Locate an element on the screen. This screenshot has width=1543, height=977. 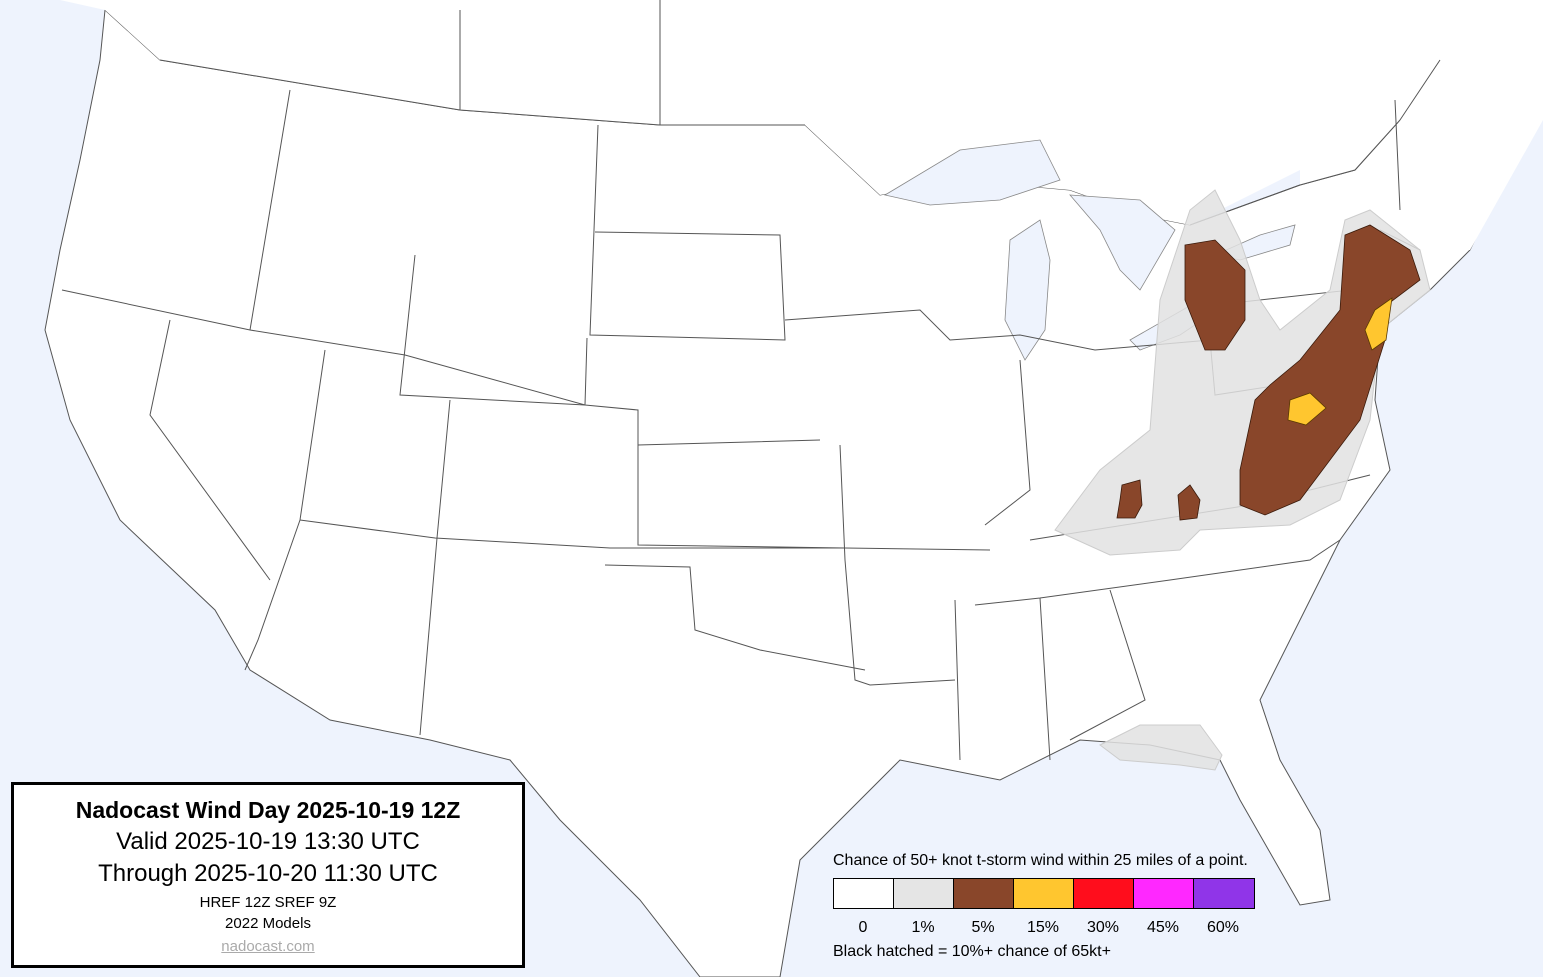
canada-border is located at coordinates (800, 142).